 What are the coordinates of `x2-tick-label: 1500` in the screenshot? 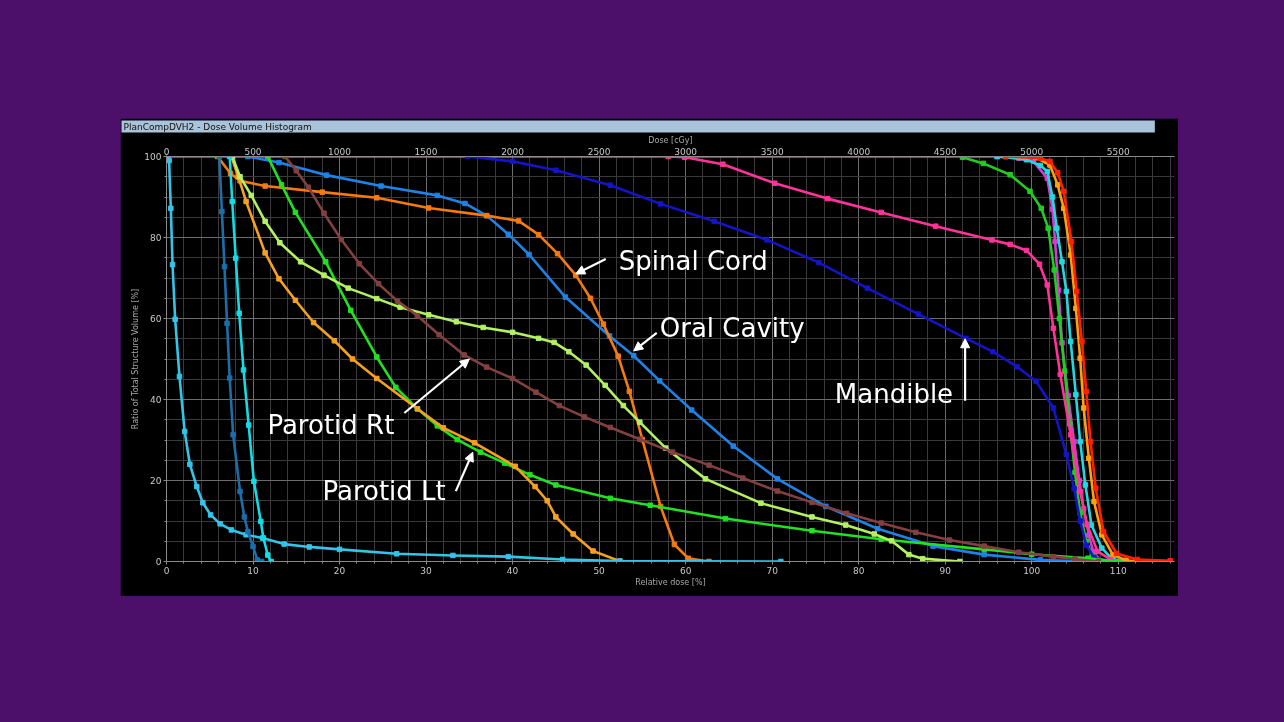 It's located at (426, 151).